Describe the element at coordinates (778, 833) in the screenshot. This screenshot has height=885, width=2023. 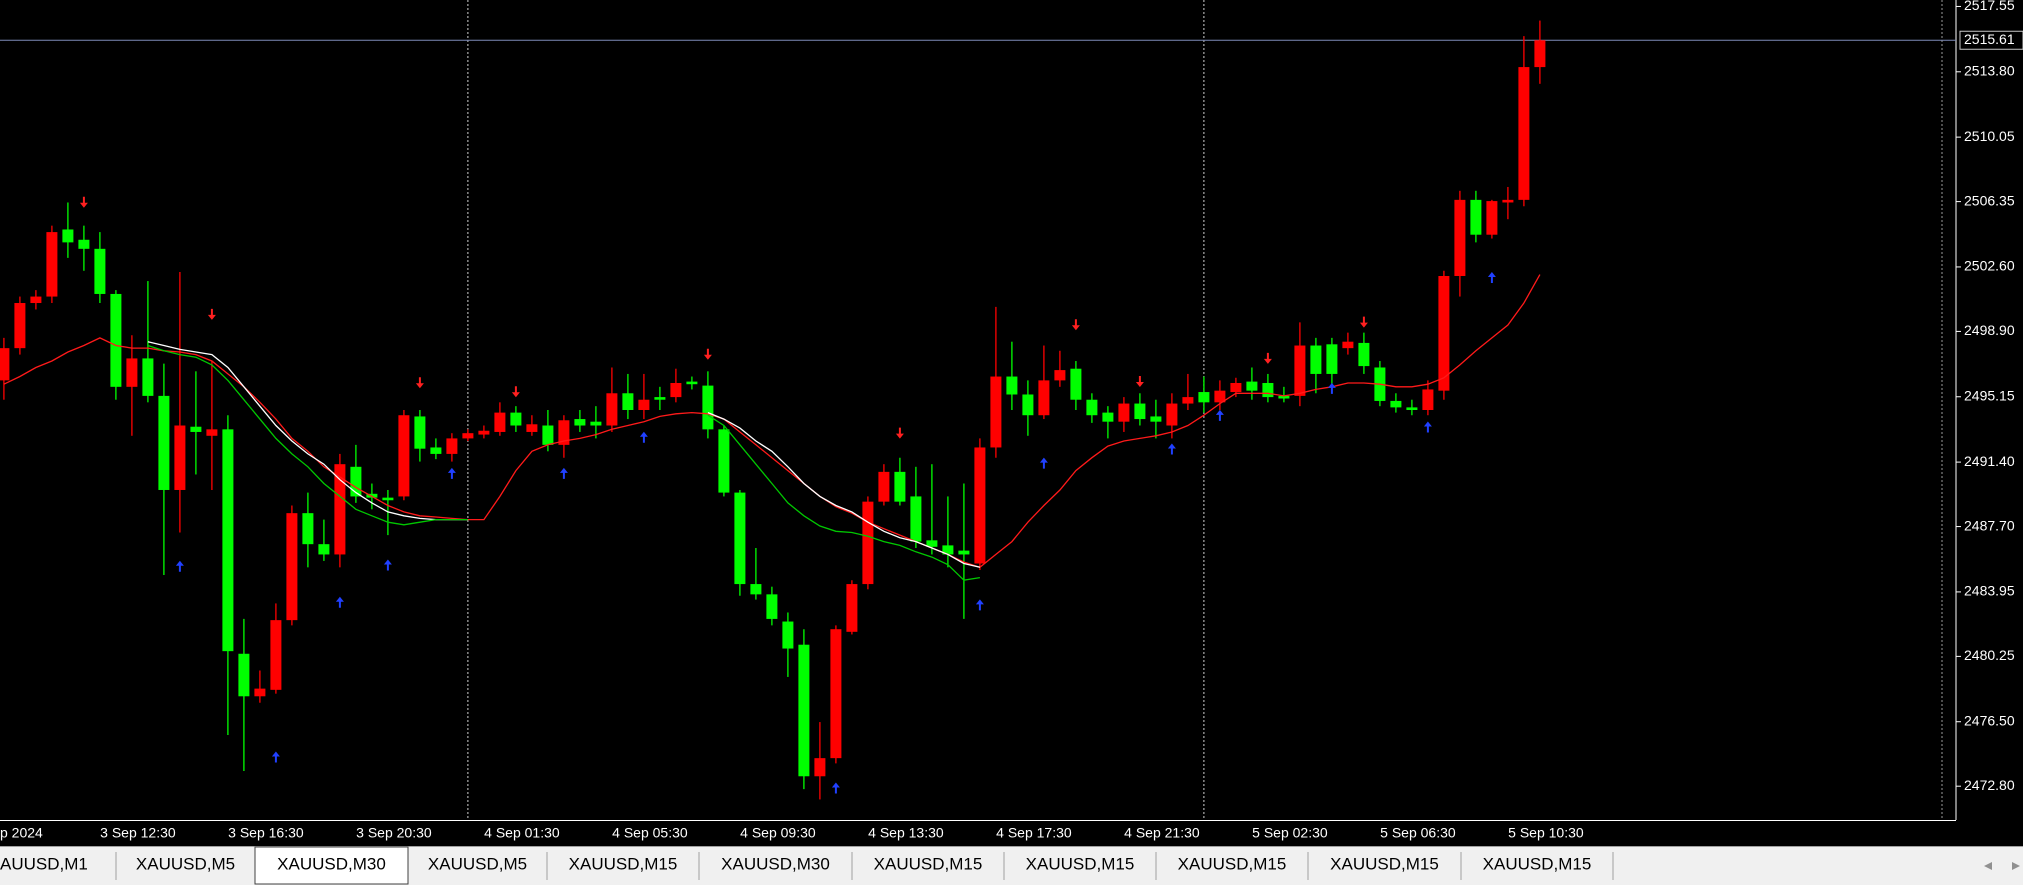
I see `x-tick-label: 4 Sep 09:30` at that location.